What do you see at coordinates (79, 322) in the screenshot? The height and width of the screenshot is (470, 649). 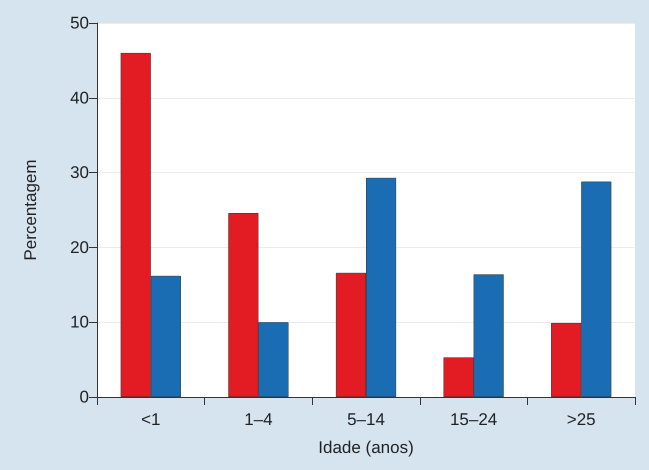 I see `y-tick-label: 10` at bounding box center [79, 322].